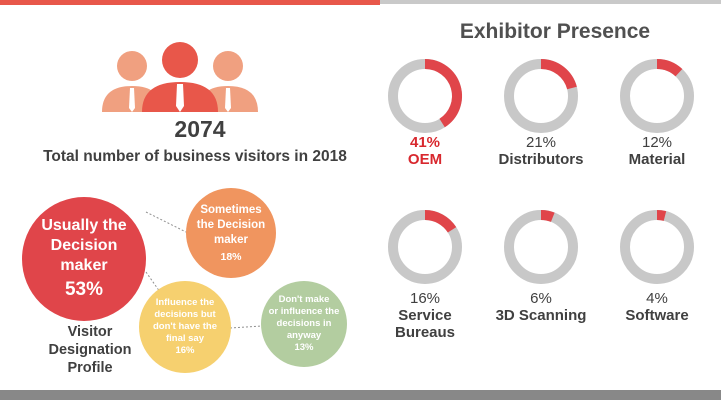  What do you see at coordinates (425, 298) in the screenshot?
I see `label-service-bureaus-percent: 16%` at bounding box center [425, 298].